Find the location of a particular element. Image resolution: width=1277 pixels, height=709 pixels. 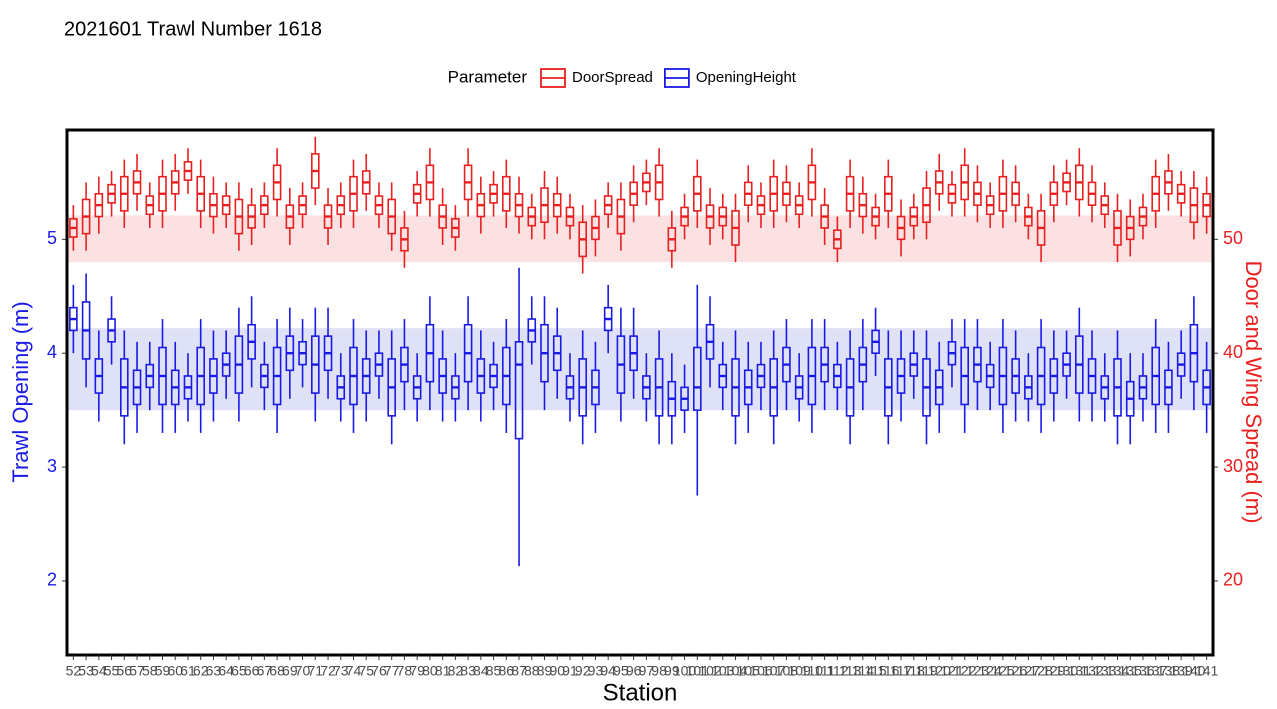

x-tick-label: 86 is located at coordinates (507, 671).